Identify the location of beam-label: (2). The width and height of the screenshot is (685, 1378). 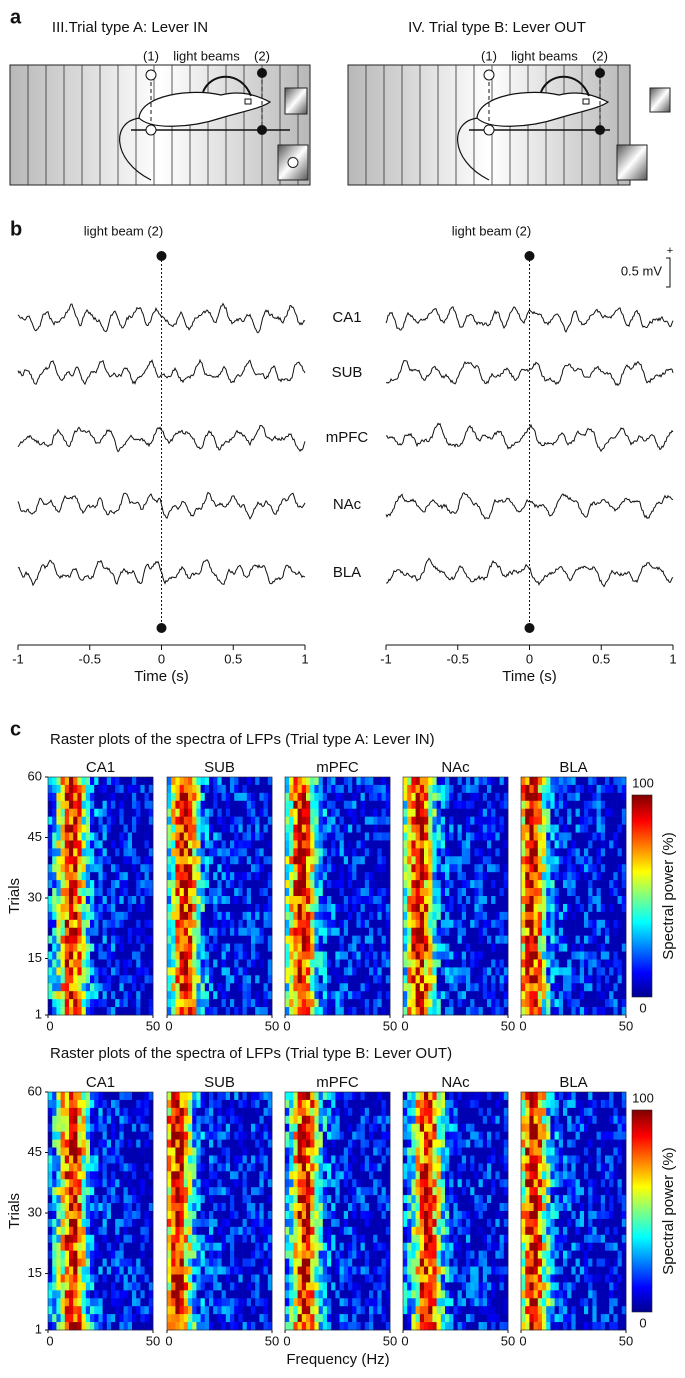
(262, 55).